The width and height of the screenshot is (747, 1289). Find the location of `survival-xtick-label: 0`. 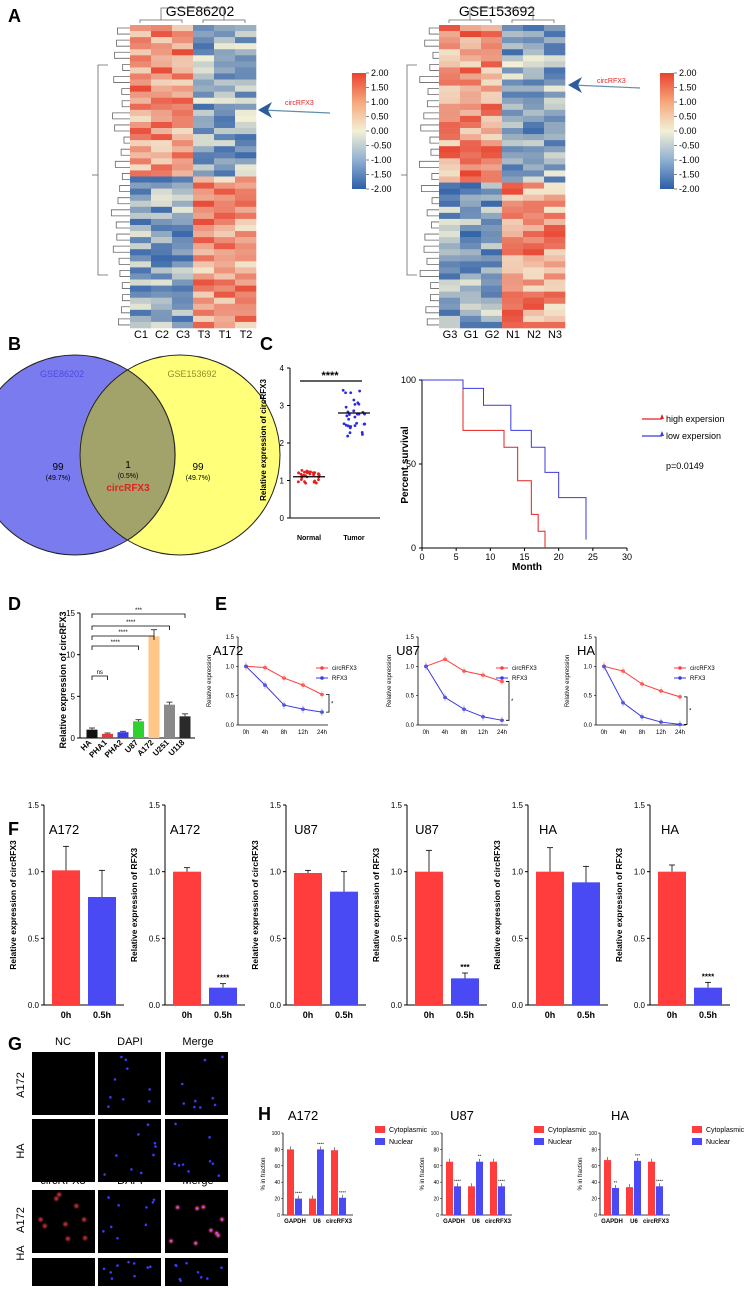

survival-xtick-label: 0 is located at coordinates (421, 557).